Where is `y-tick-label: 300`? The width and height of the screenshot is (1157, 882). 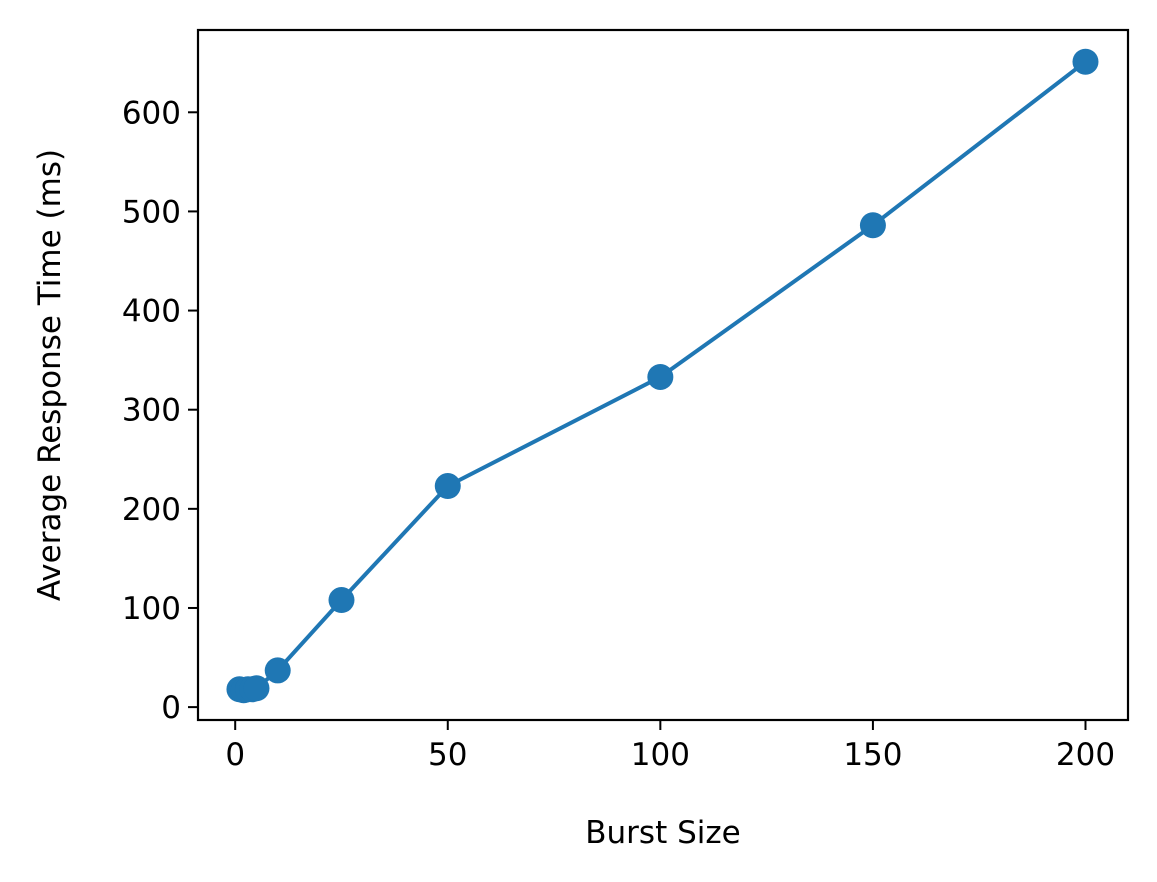
y-tick-label: 300 is located at coordinates (151, 411).